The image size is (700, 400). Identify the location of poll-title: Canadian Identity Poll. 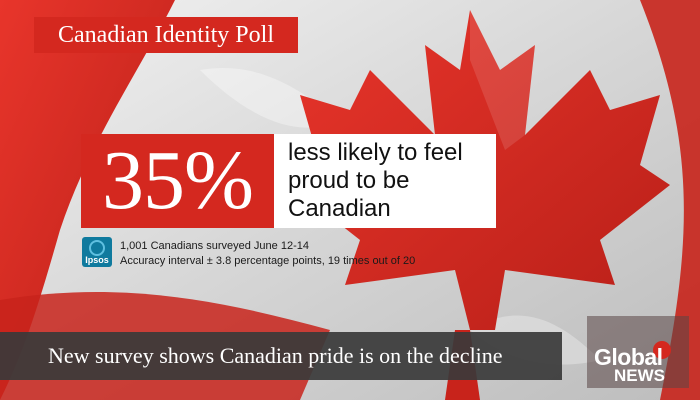
(166, 34).